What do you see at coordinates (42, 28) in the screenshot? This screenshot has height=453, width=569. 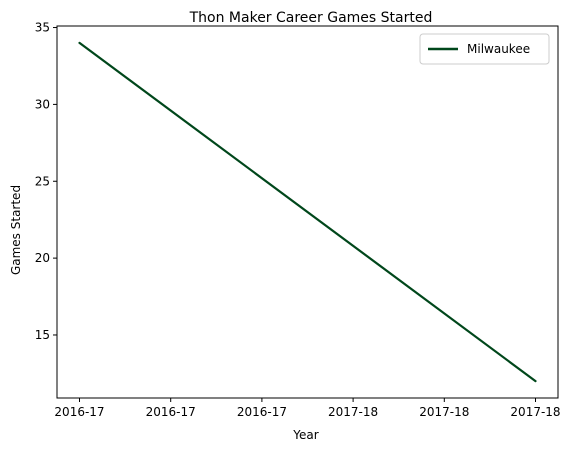 I see `y-tick-label: 35` at bounding box center [42, 28].